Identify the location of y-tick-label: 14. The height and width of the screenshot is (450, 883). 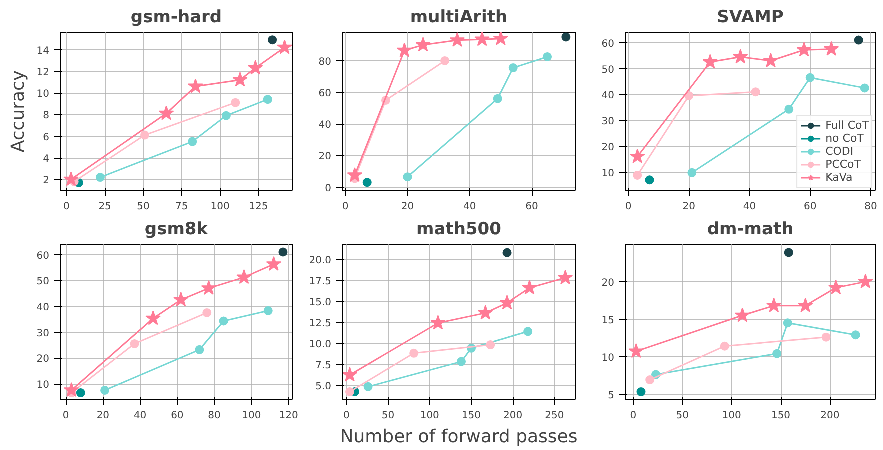
(43, 51).